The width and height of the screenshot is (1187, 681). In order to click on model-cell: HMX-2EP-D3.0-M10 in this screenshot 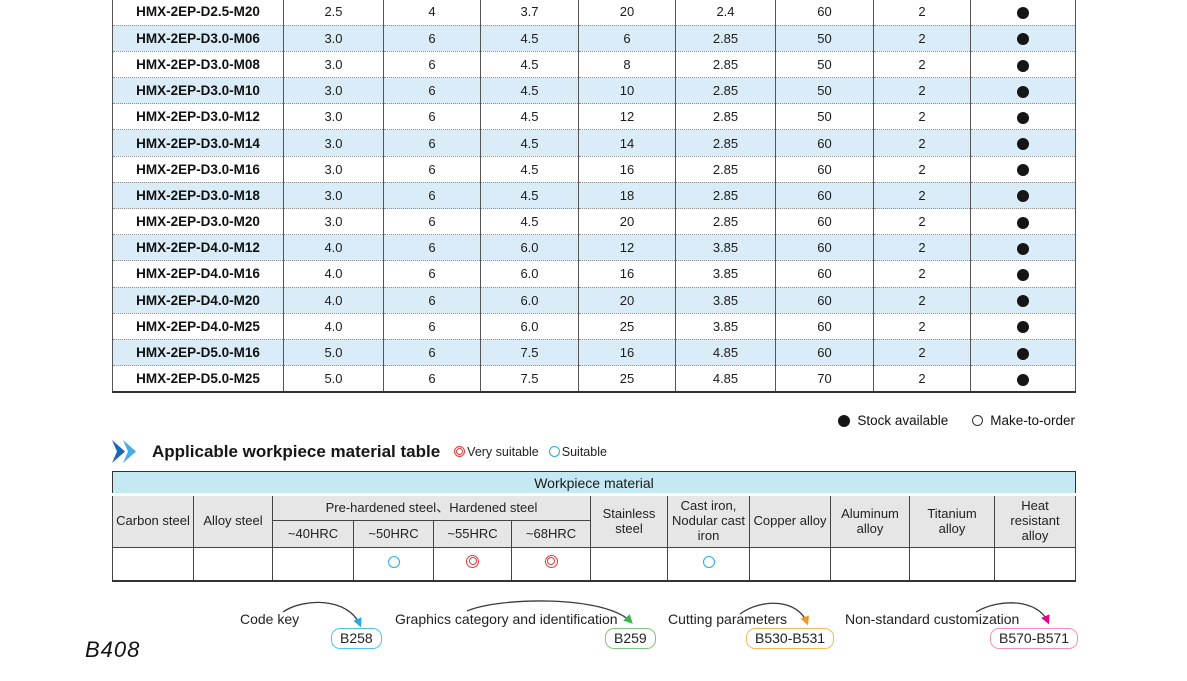, I will do `click(198, 91)`.